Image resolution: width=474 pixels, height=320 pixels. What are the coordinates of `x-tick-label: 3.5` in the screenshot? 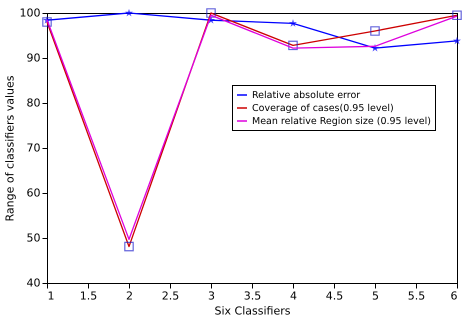 It's located at (253, 296).